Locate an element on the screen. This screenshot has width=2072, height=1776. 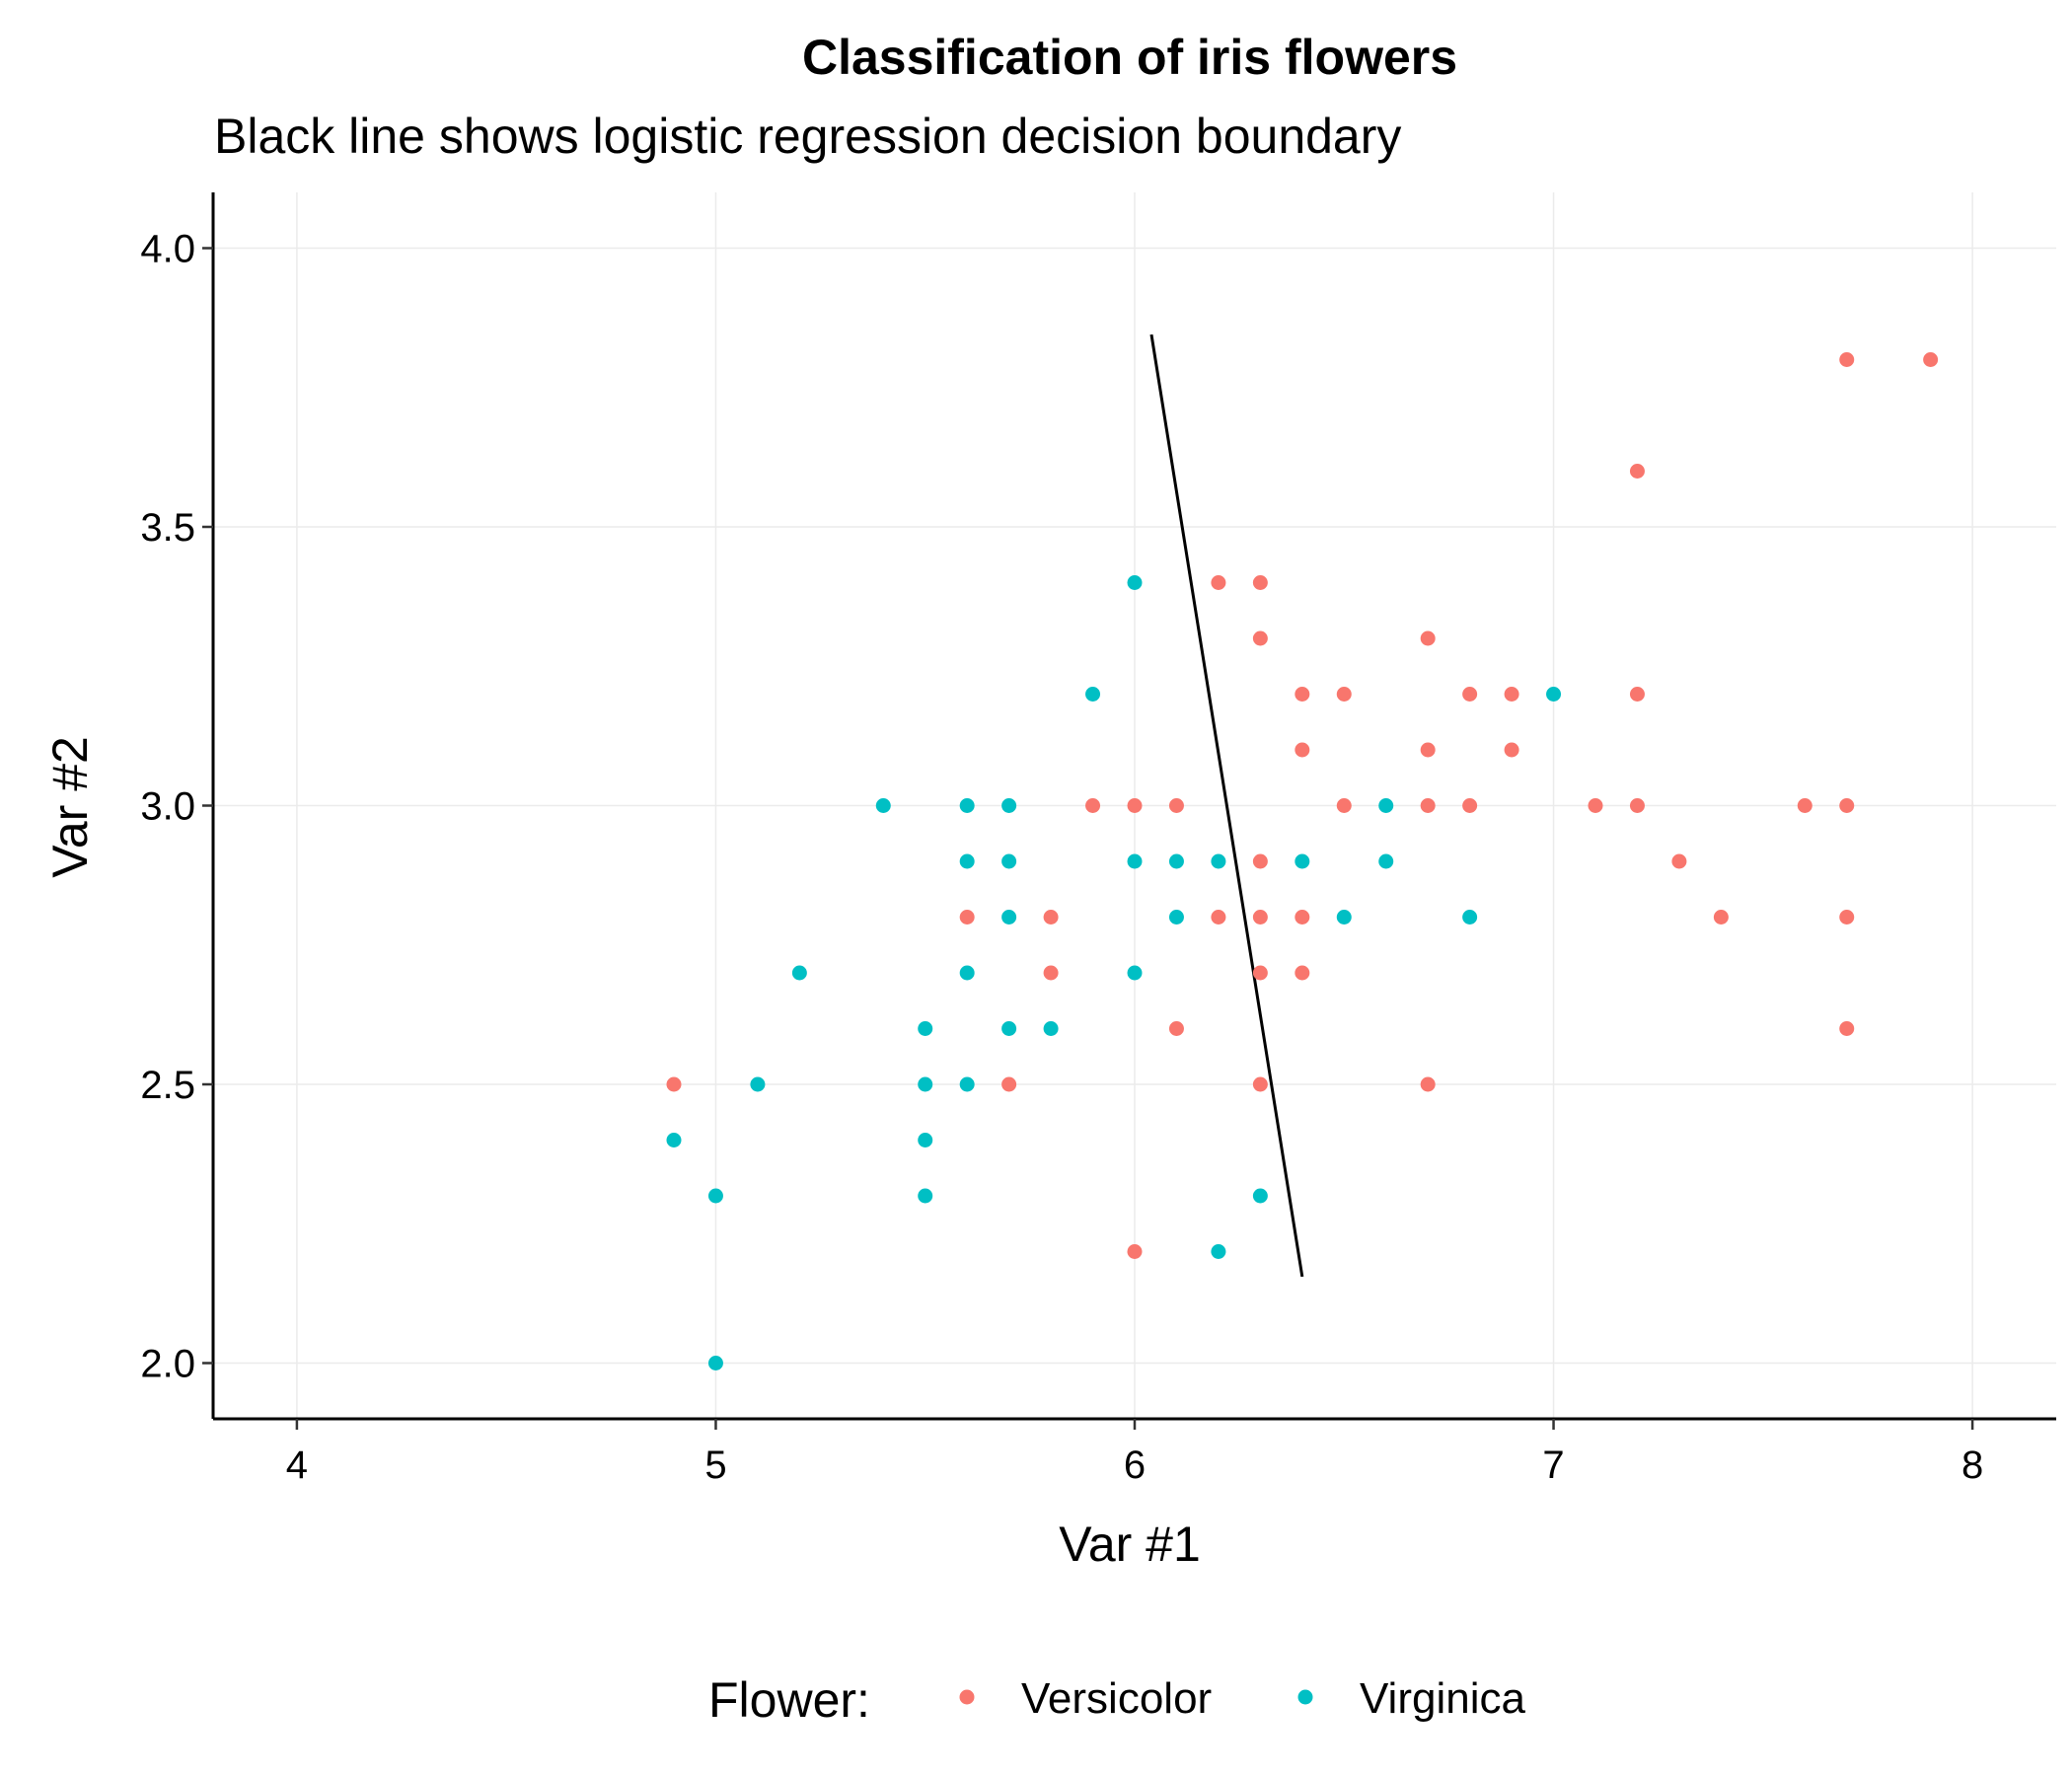
legend-label: Virginica is located at coordinates (1443, 1699).